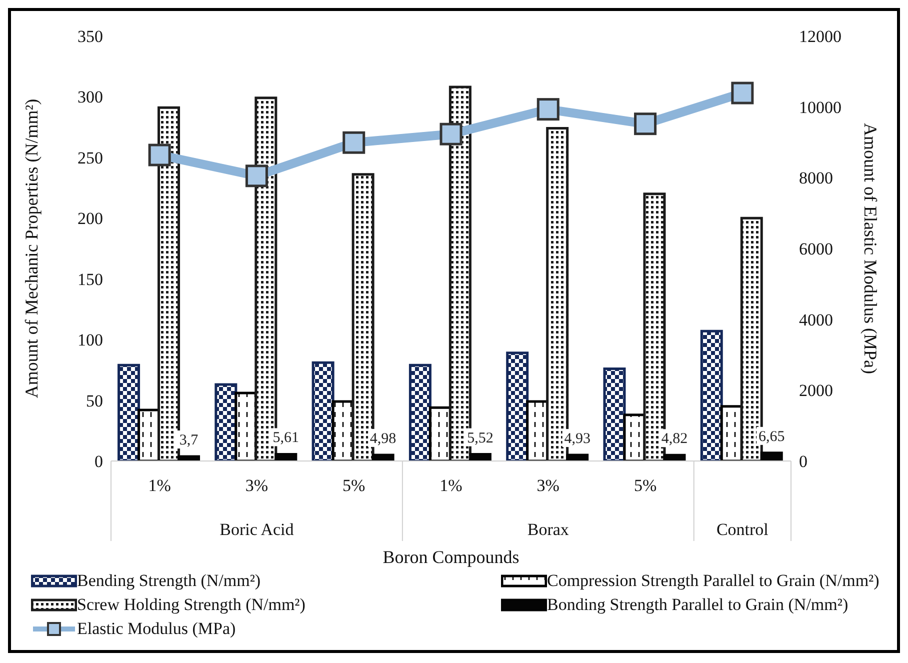  What do you see at coordinates (90, 36) in the screenshot?
I see `y-tick-label: 350` at bounding box center [90, 36].